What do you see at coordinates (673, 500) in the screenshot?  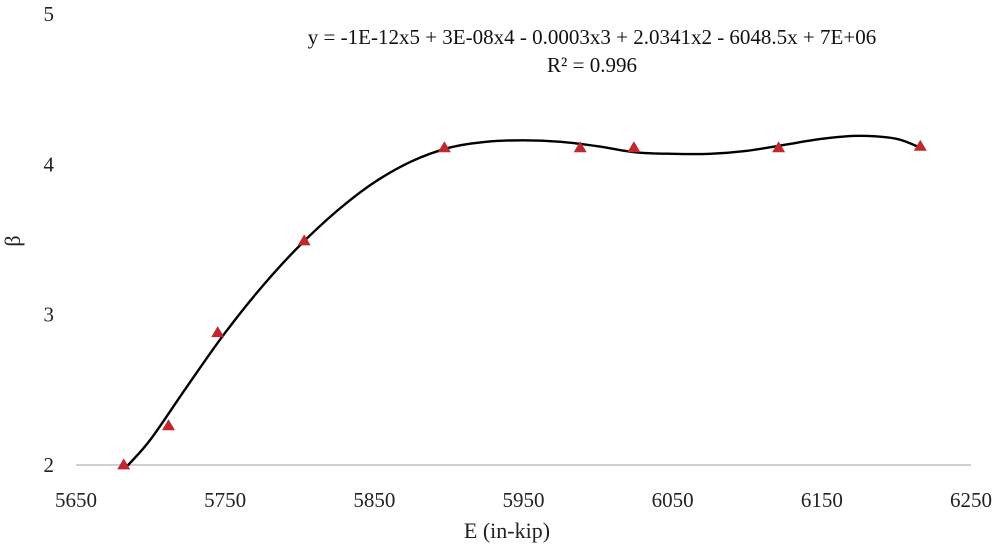 I see `x-tick-label: 6050` at bounding box center [673, 500].